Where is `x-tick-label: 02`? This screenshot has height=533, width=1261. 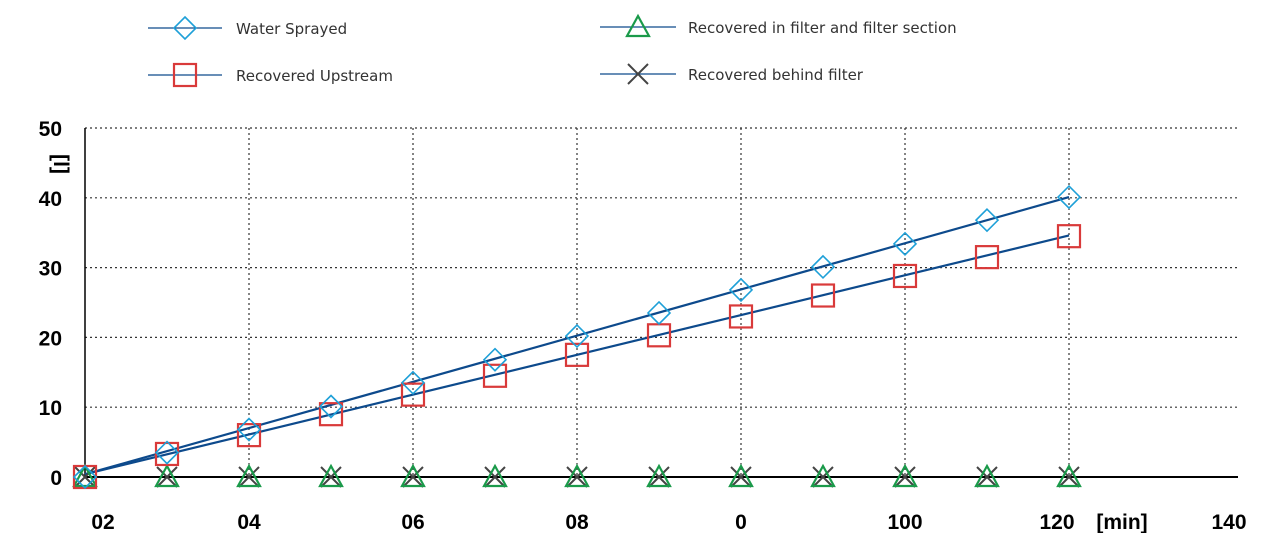
x-tick-label: 02 is located at coordinates (102, 522).